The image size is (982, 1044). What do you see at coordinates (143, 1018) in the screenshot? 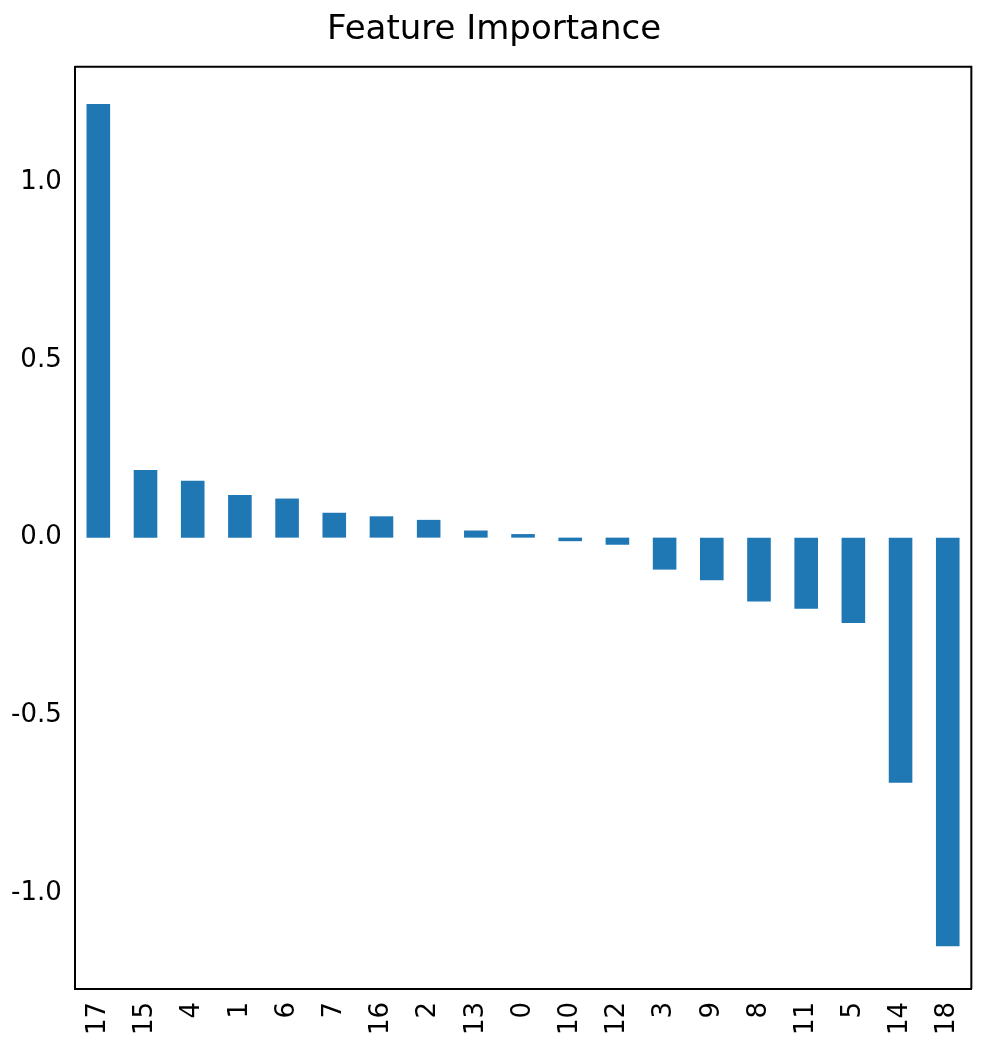
I see `x-tick-label: 15` at bounding box center [143, 1018].